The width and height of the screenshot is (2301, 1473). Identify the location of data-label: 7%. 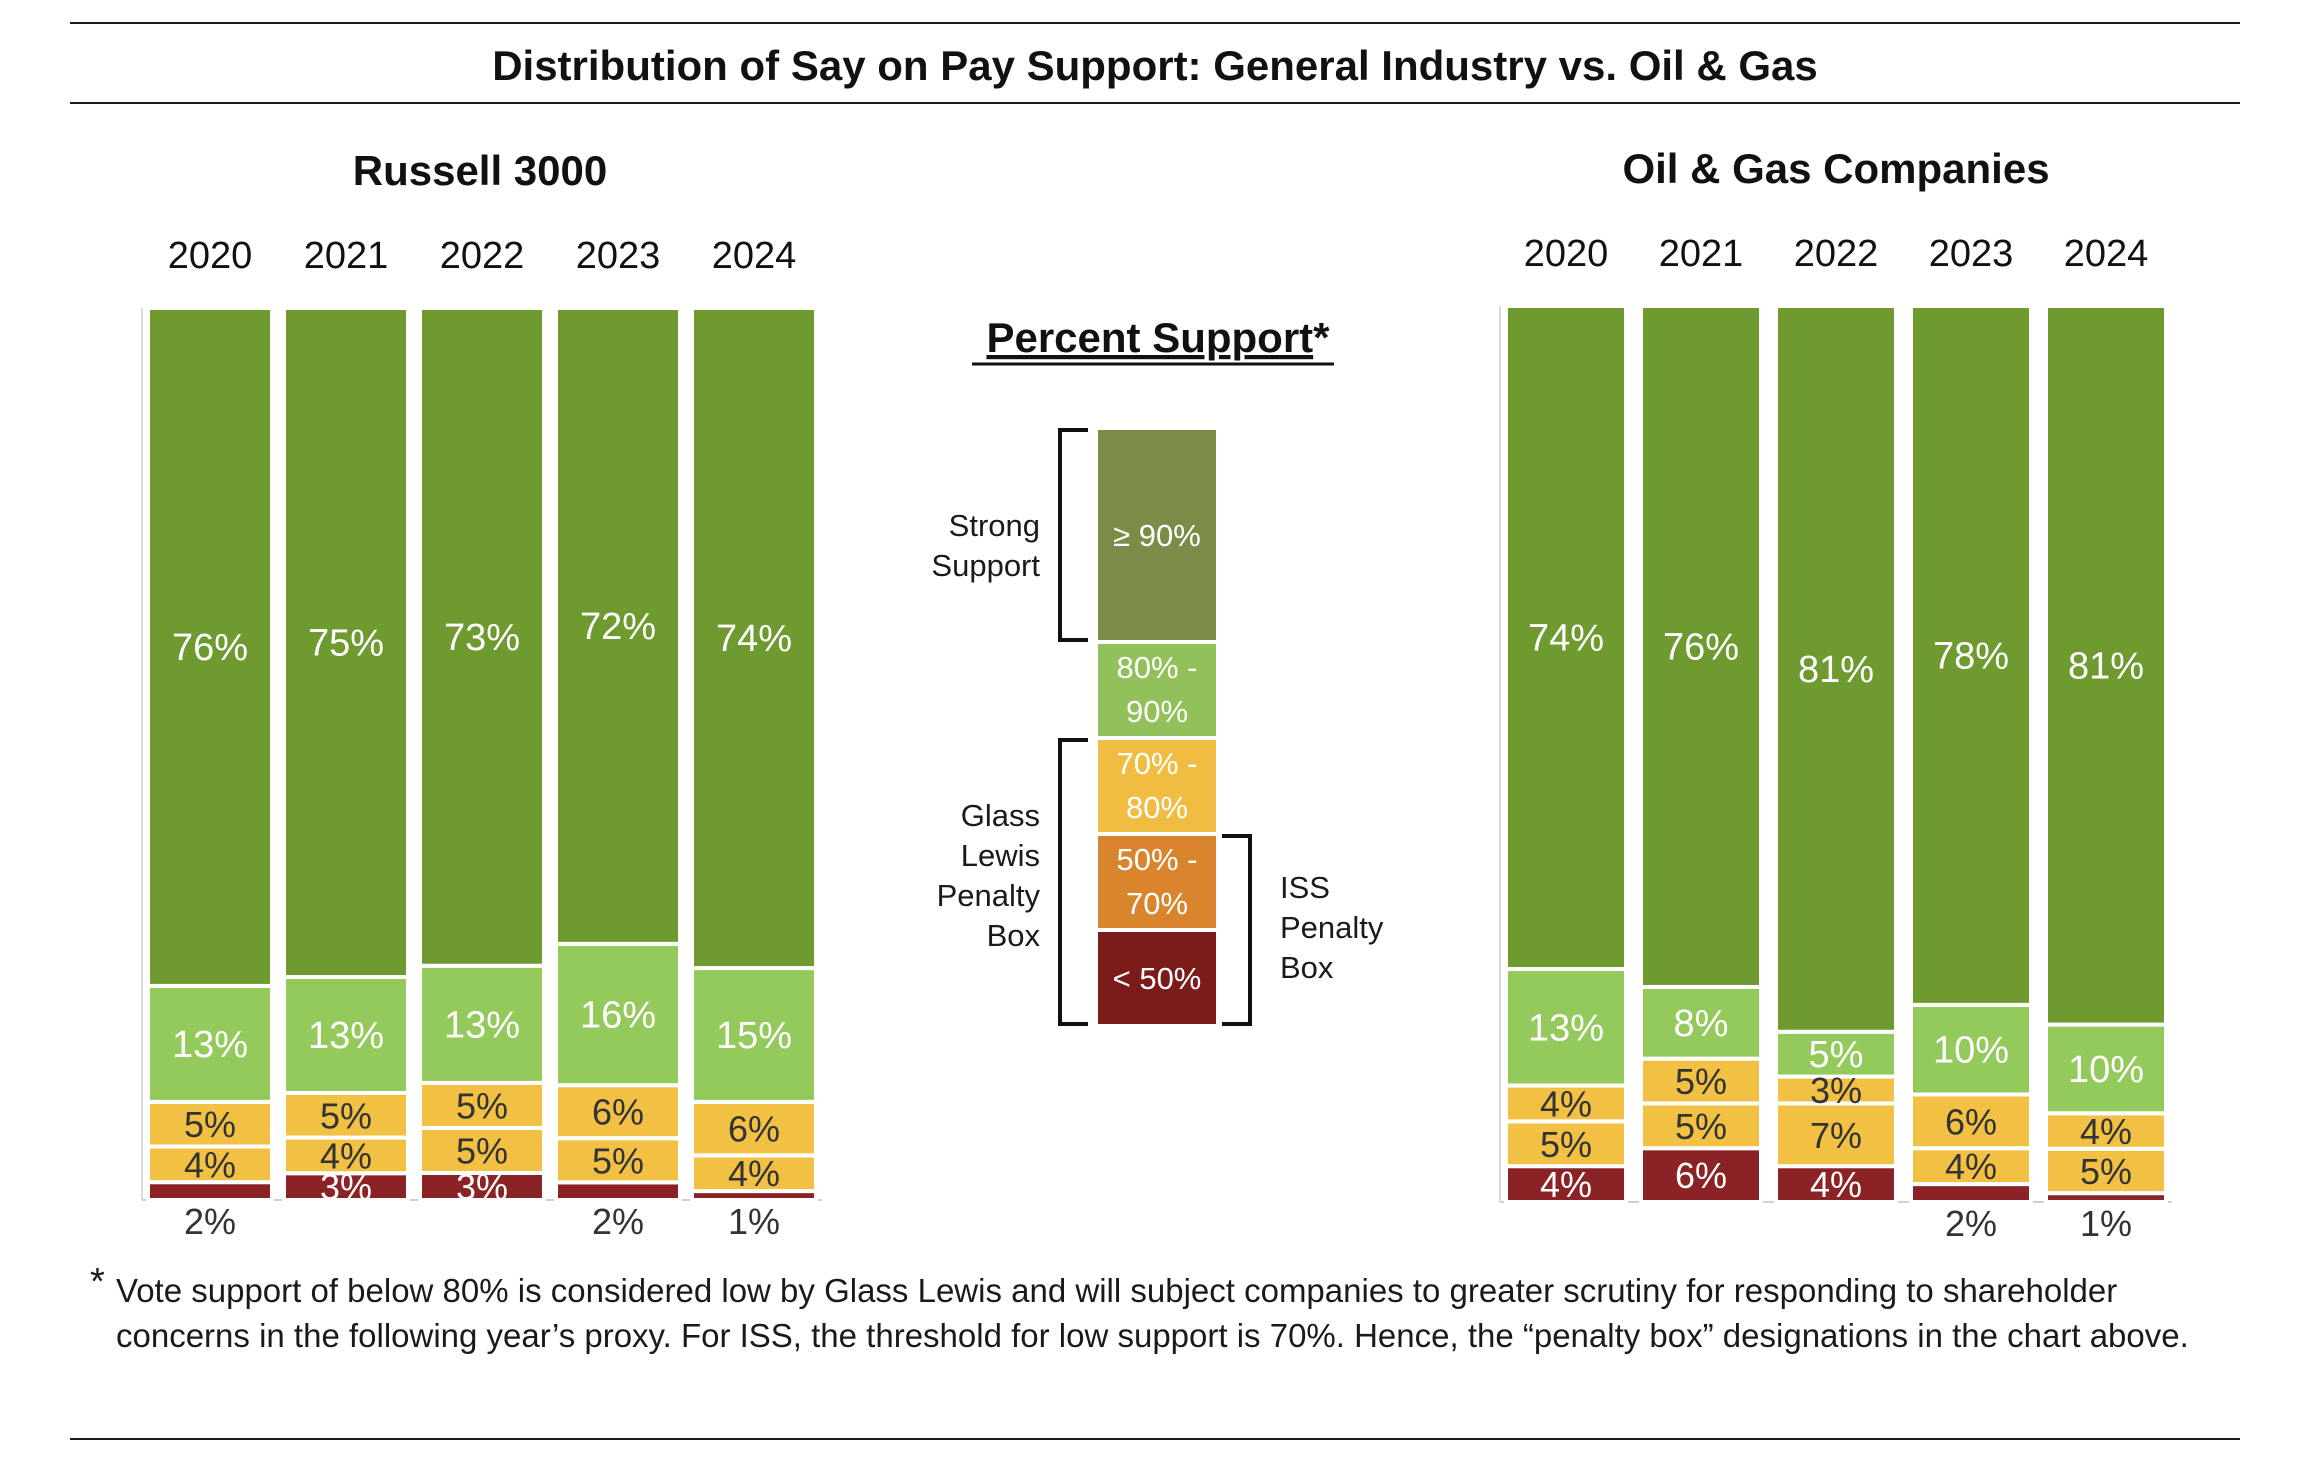
(1836, 1135).